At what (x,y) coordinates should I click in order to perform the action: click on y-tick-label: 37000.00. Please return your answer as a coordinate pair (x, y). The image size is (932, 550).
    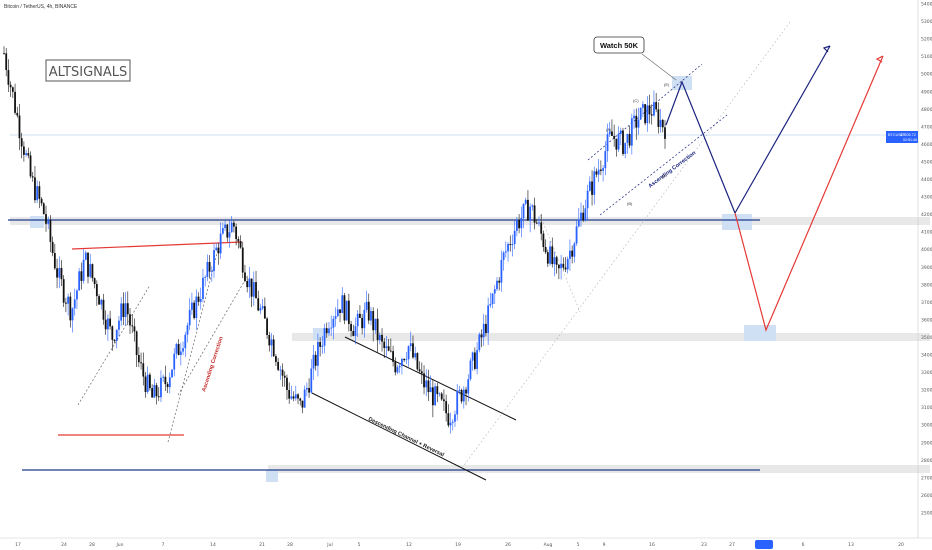
    Looking at the image, I should click on (926, 303).